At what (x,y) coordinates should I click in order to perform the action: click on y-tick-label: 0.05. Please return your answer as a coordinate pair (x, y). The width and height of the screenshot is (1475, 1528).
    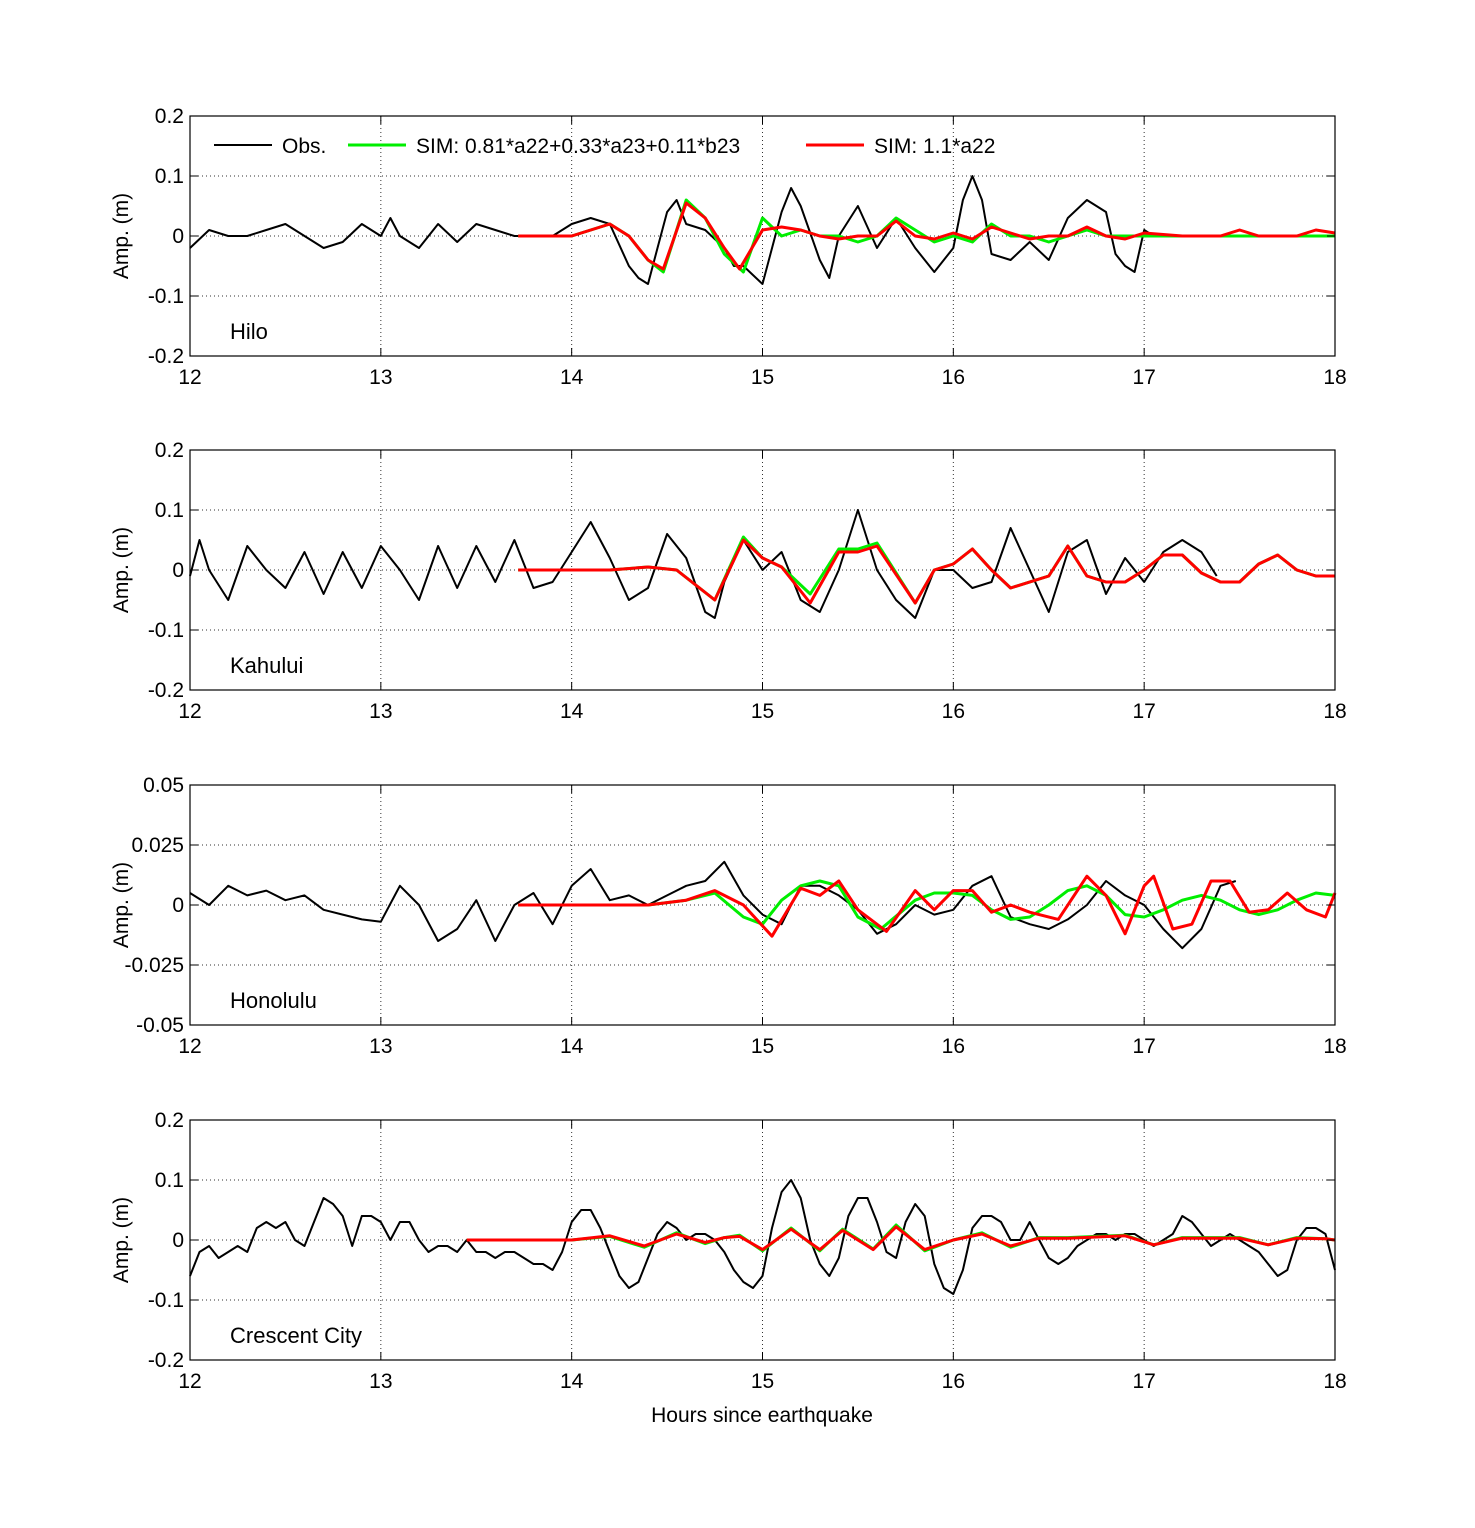
    Looking at the image, I should click on (163, 785).